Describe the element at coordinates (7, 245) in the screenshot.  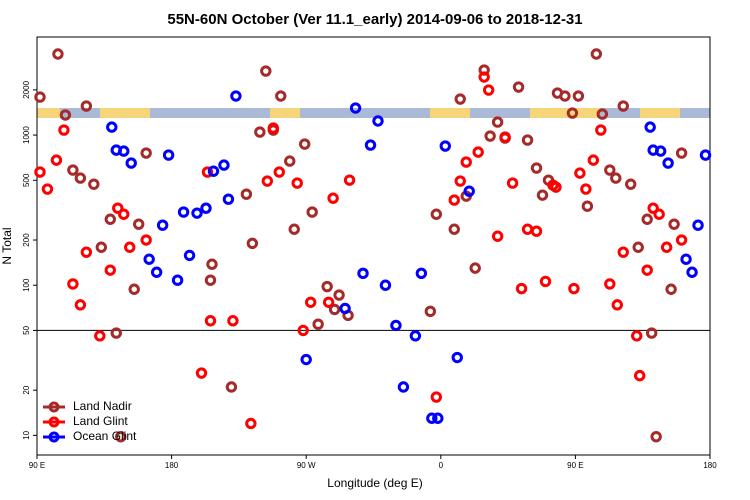
I see `y-axis-label: N Total` at that location.